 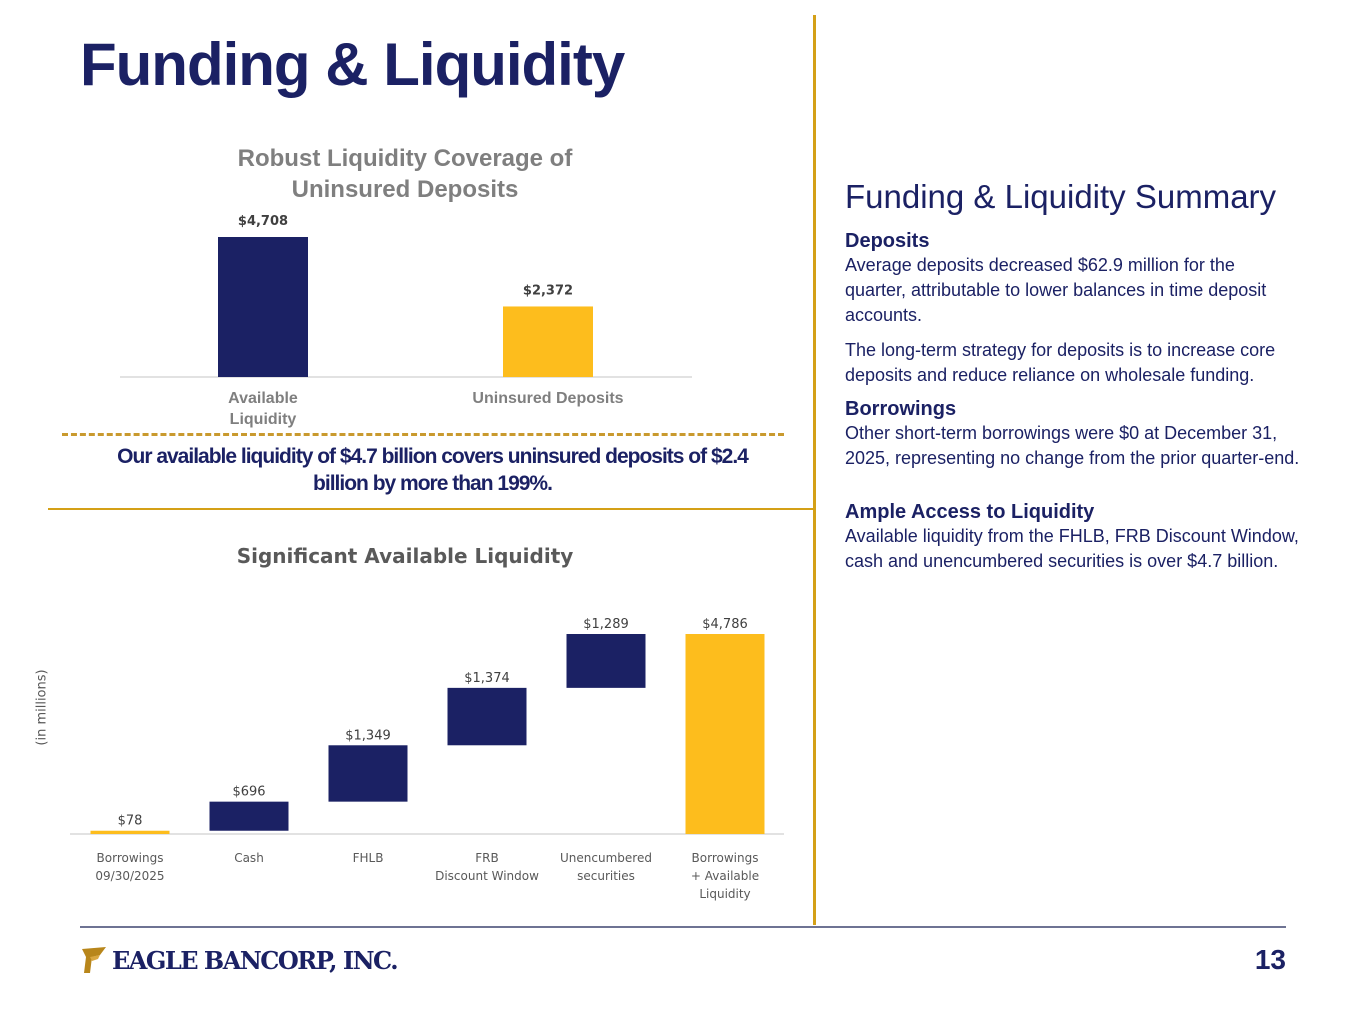 What do you see at coordinates (606, 624) in the screenshot?
I see `bar-value-label: $1,289` at bounding box center [606, 624].